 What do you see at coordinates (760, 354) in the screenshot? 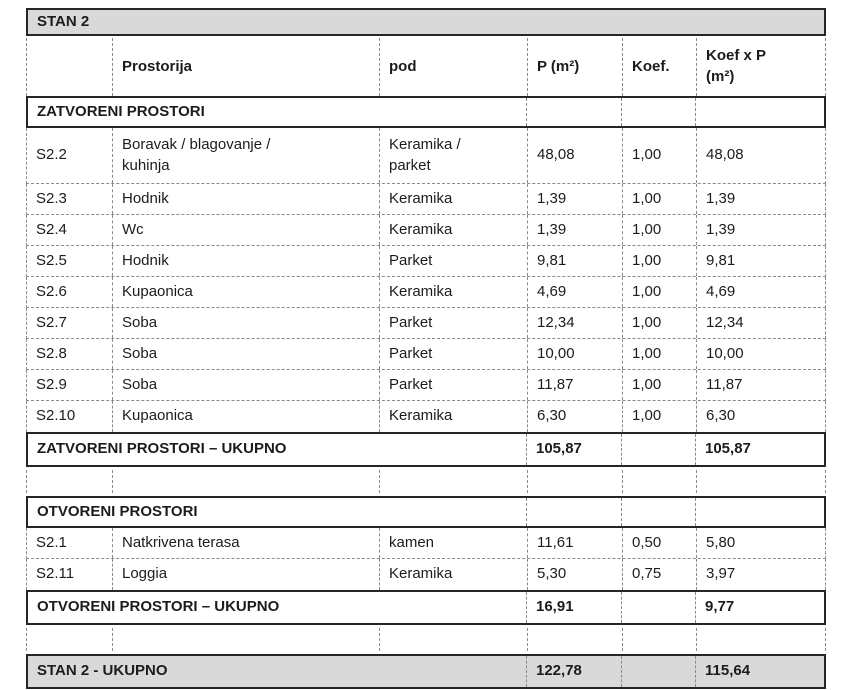
I see `row-result: 10,00` at bounding box center [760, 354].